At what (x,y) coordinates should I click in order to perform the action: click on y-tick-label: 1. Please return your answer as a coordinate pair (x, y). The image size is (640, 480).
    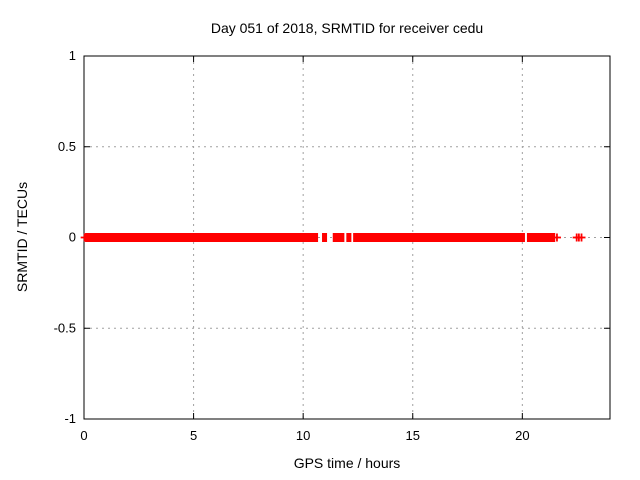
    Looking at the image, I should click on (72, 55).